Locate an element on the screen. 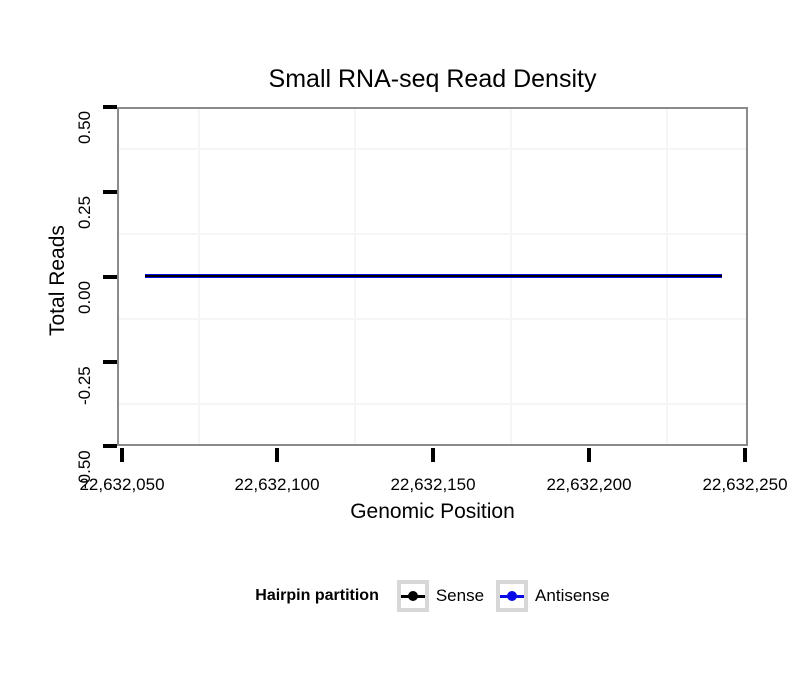  x-tick-label: 22,632,100 is located at coordinates (277, 484).